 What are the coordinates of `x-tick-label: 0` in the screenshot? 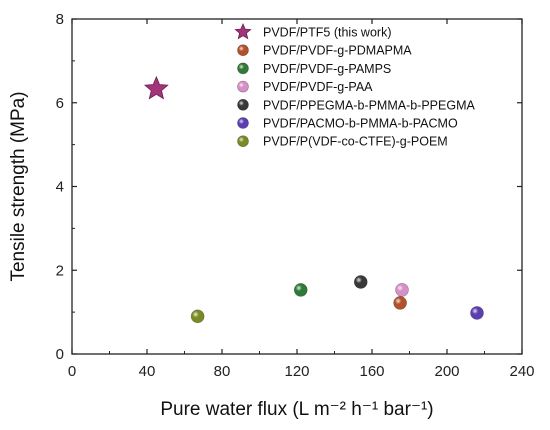 It's located at (72, 371).